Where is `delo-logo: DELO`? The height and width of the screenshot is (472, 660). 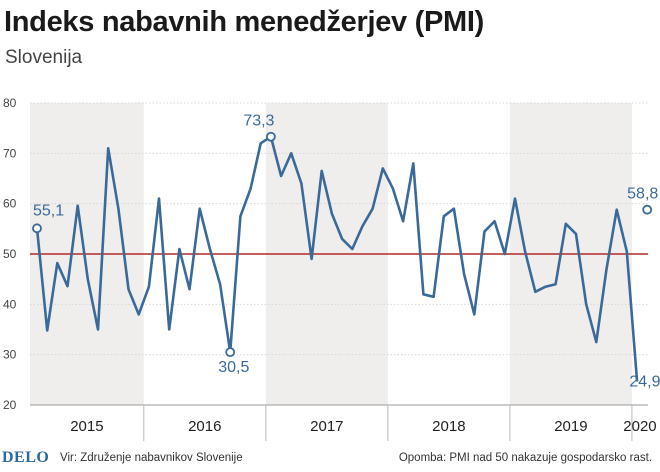
delo-logo: DELO is located at coordinates (26, 457).